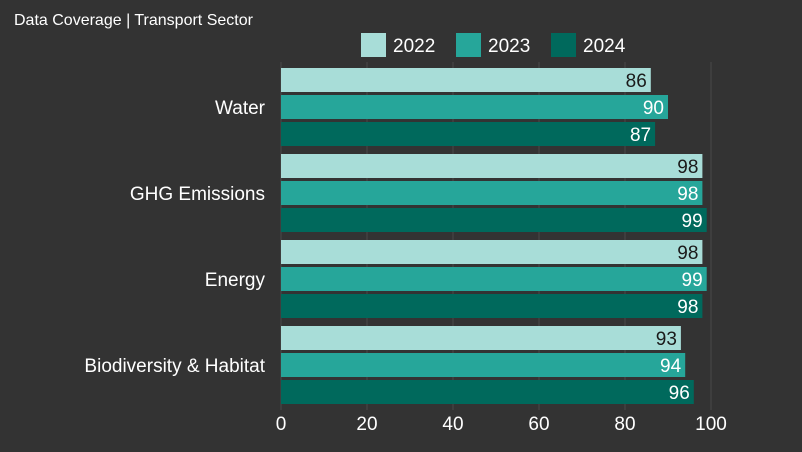  What do you see at coordinates (692, 221) in the screenshot?
I see `data-label-ghg-emissions-2024: 99` at bounding box center [692, 221].